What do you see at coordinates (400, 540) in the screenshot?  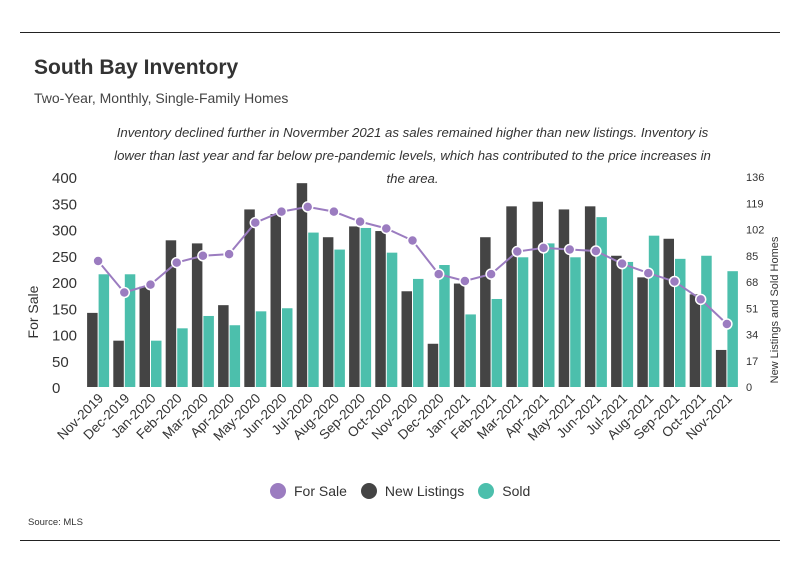 I see `bottom-rule` at bounding box center [400, 540].